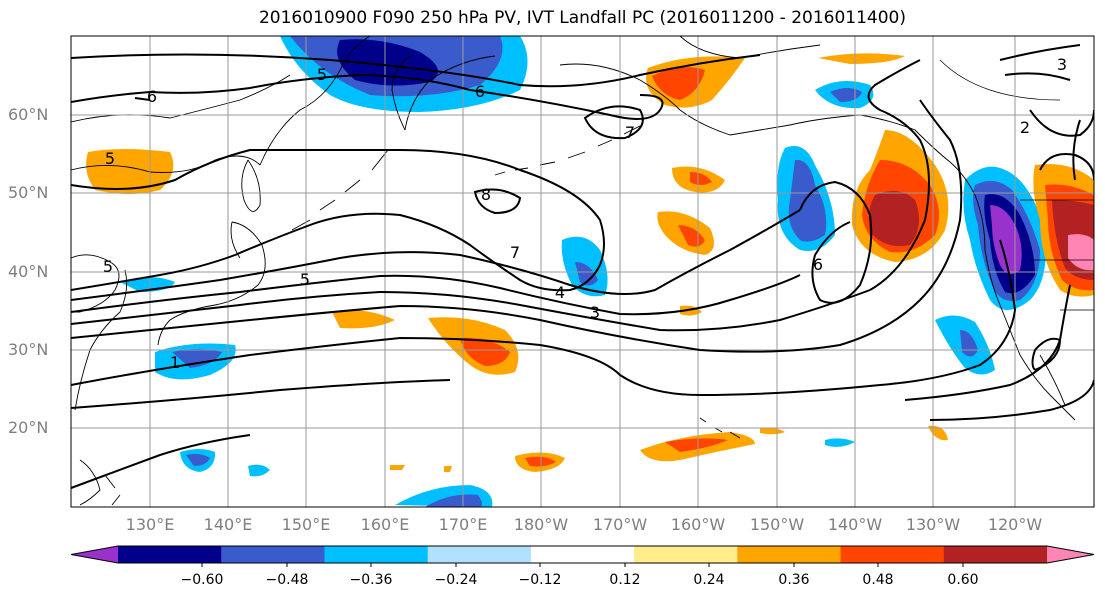  I want to click on colorbar-ticks, so click(582, 565).